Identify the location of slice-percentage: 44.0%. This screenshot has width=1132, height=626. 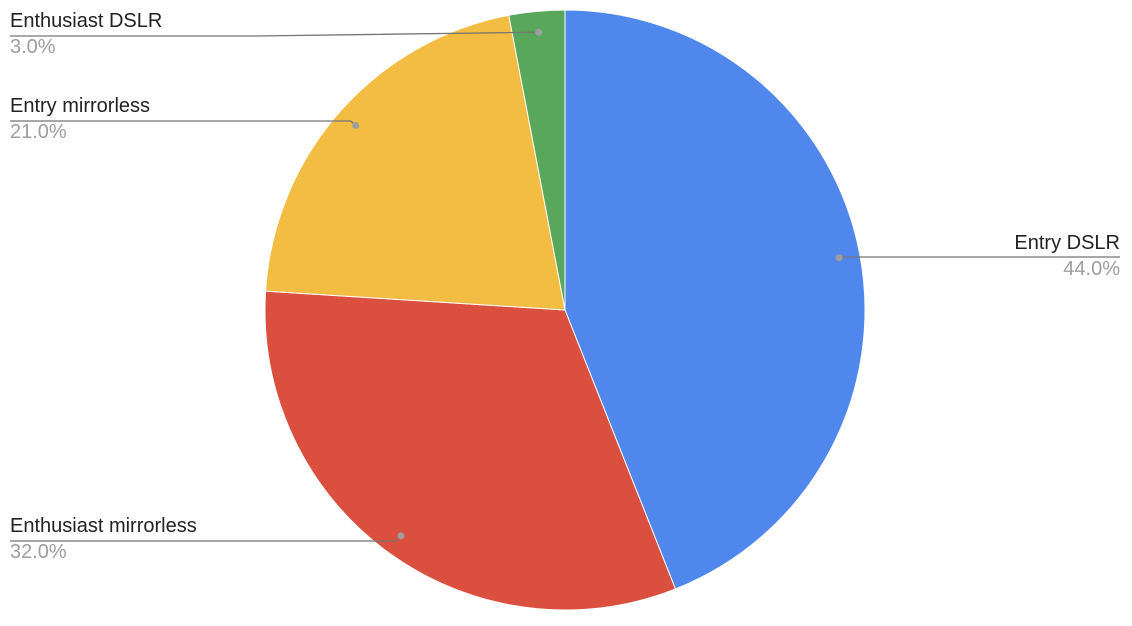
(1091, 269).